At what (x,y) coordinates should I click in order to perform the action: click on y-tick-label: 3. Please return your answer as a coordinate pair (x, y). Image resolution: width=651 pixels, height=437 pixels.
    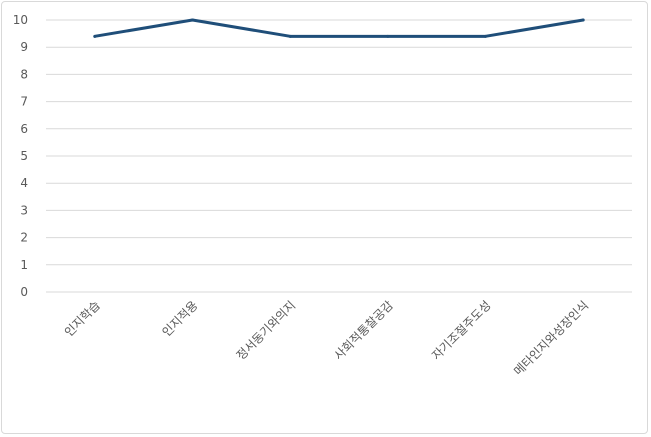
    Looking at the image, I should click on (24, 210).